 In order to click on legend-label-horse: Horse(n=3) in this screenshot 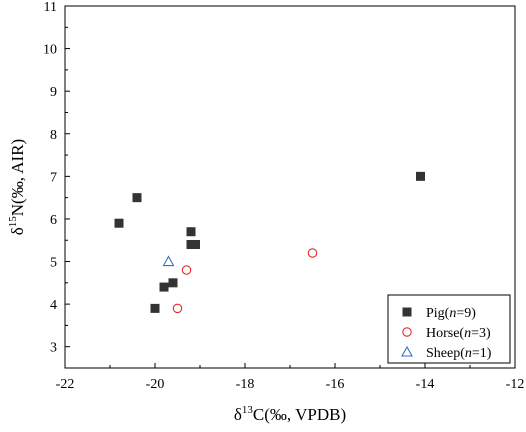, I will do `click(458, 333)`.